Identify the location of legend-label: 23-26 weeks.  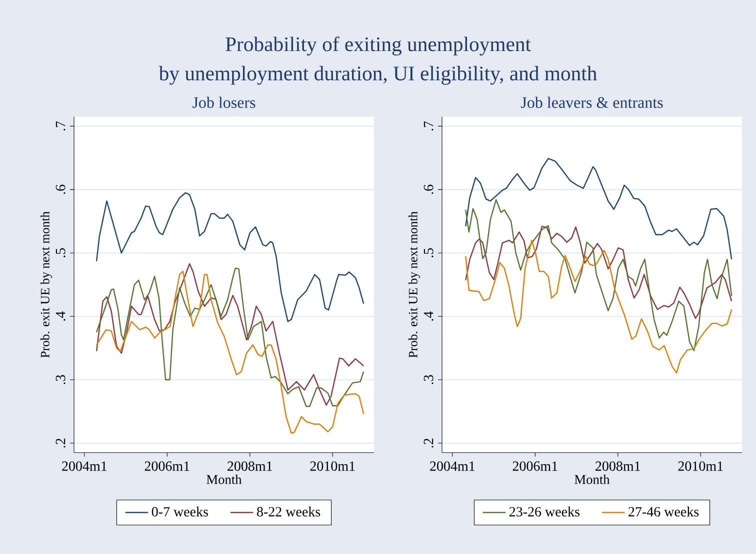
(544, 511).